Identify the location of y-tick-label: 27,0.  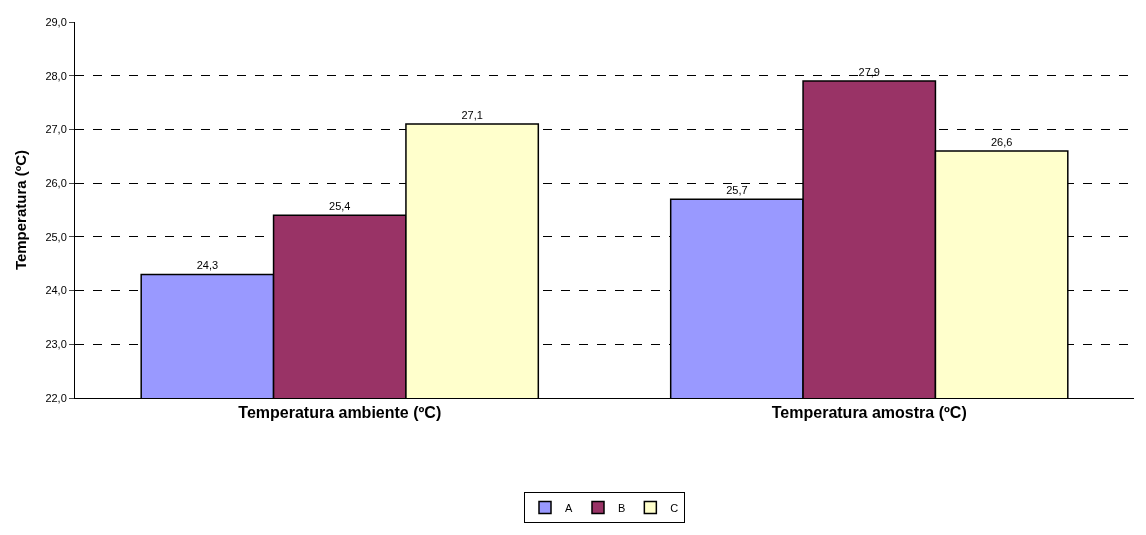
(56, 129).